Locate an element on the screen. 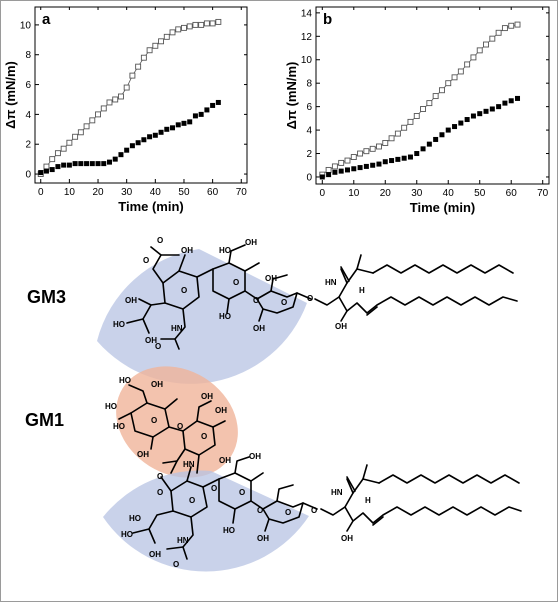 The width and height of the screenshot is (558, 606). x-tick-label: 70 is located at coordinates (543, 193).